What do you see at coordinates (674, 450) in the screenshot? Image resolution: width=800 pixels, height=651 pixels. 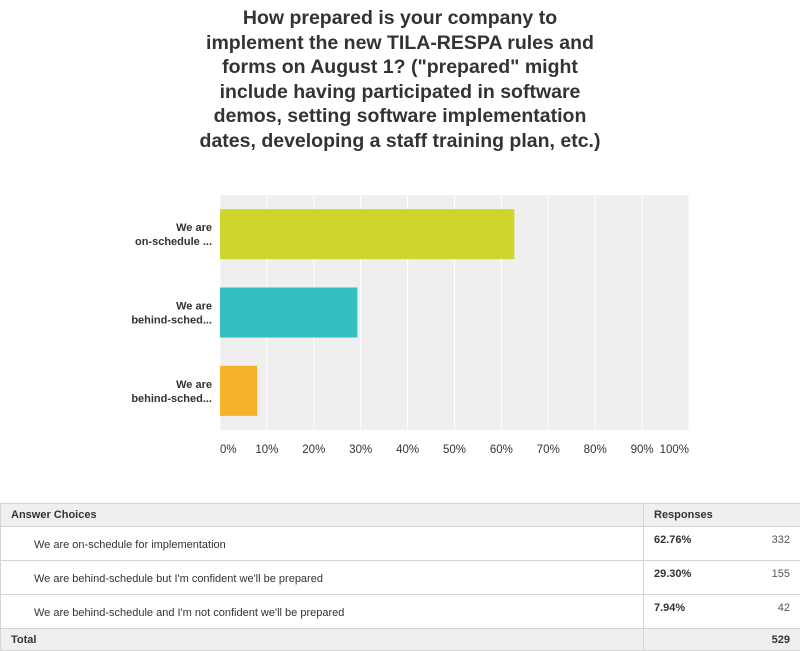 I see `x-tick-label: 100%` at bounding box center [674, 450].